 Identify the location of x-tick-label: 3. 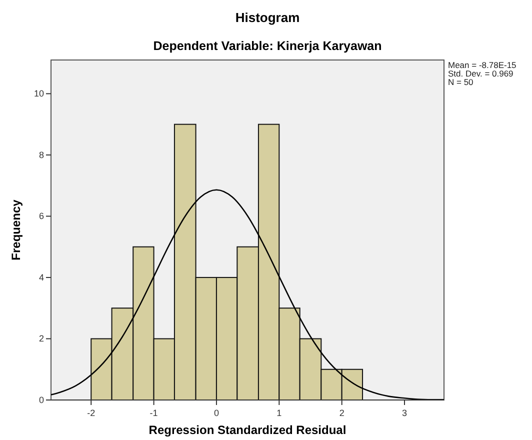
(405, 413).